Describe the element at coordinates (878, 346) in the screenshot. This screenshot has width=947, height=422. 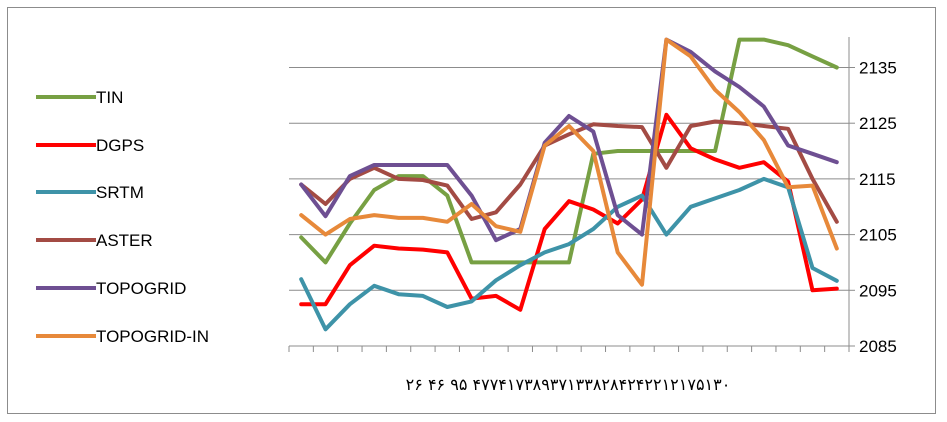
I see `y-tick-label: 2085` at that location.